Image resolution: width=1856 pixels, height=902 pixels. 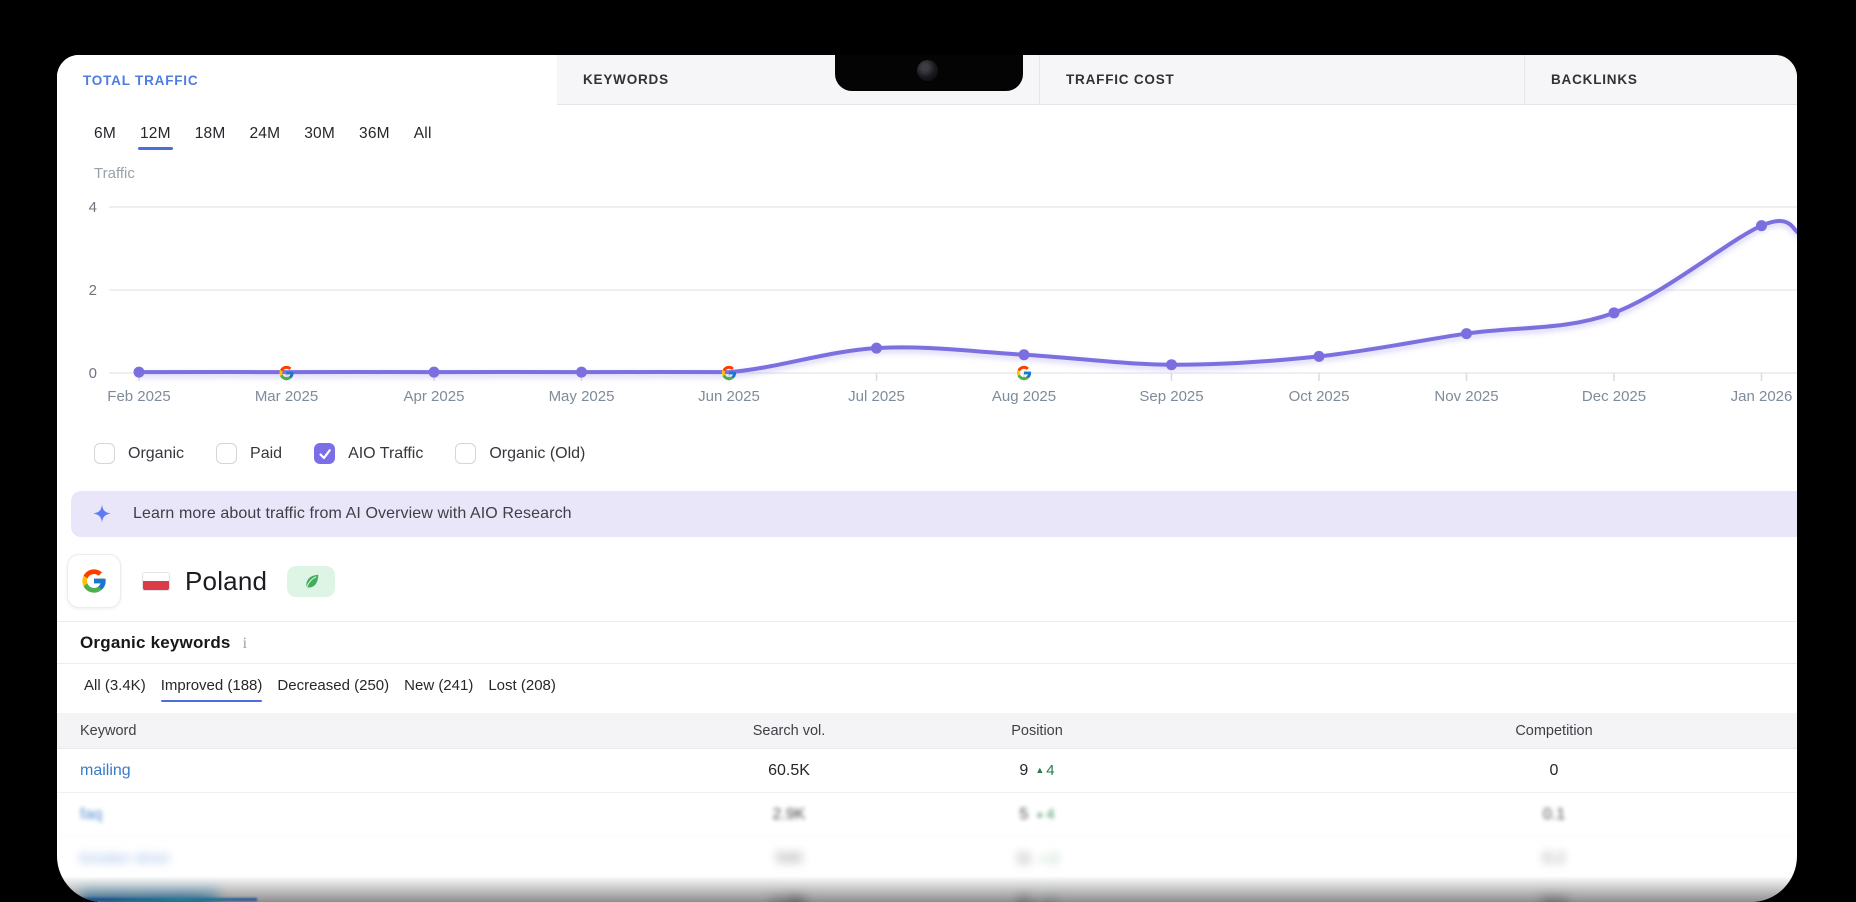 I want to click on col-header-competition: Competition, so click(x=1554, y=730).